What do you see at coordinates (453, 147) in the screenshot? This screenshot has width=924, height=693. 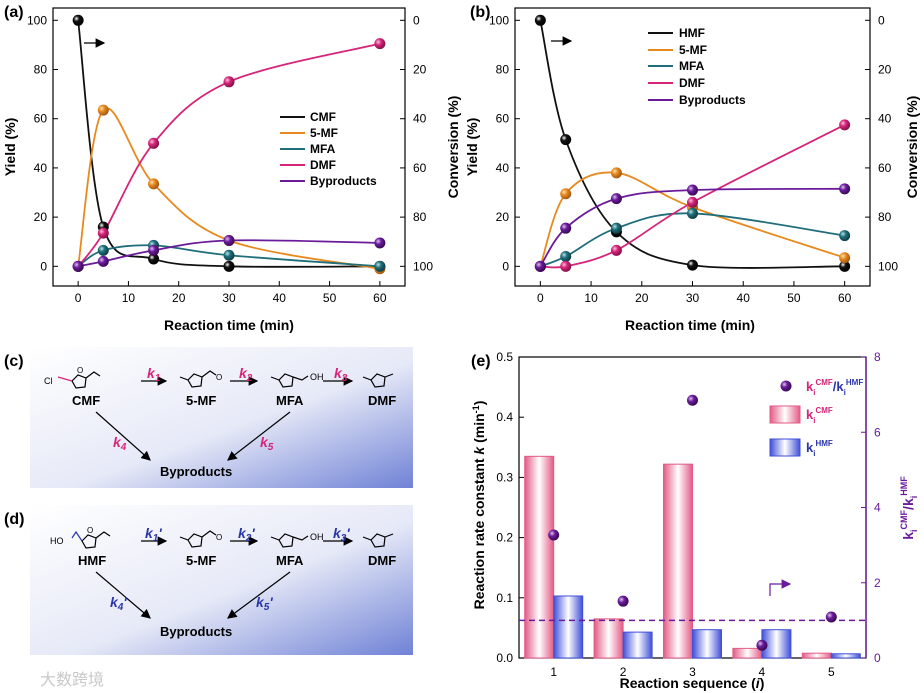 I see `y2-axis-title-a: Conversion (%)` at bounding box center [453, 147].